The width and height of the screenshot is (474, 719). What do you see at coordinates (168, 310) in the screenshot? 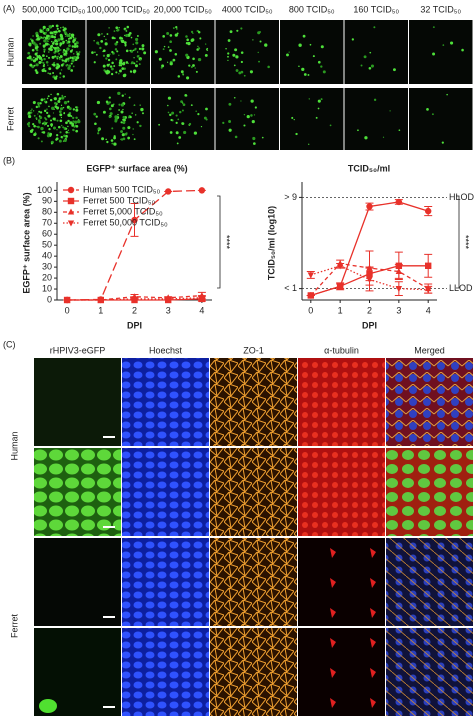
I see `x-tick-label: 3` at bounding box center [168, 310].